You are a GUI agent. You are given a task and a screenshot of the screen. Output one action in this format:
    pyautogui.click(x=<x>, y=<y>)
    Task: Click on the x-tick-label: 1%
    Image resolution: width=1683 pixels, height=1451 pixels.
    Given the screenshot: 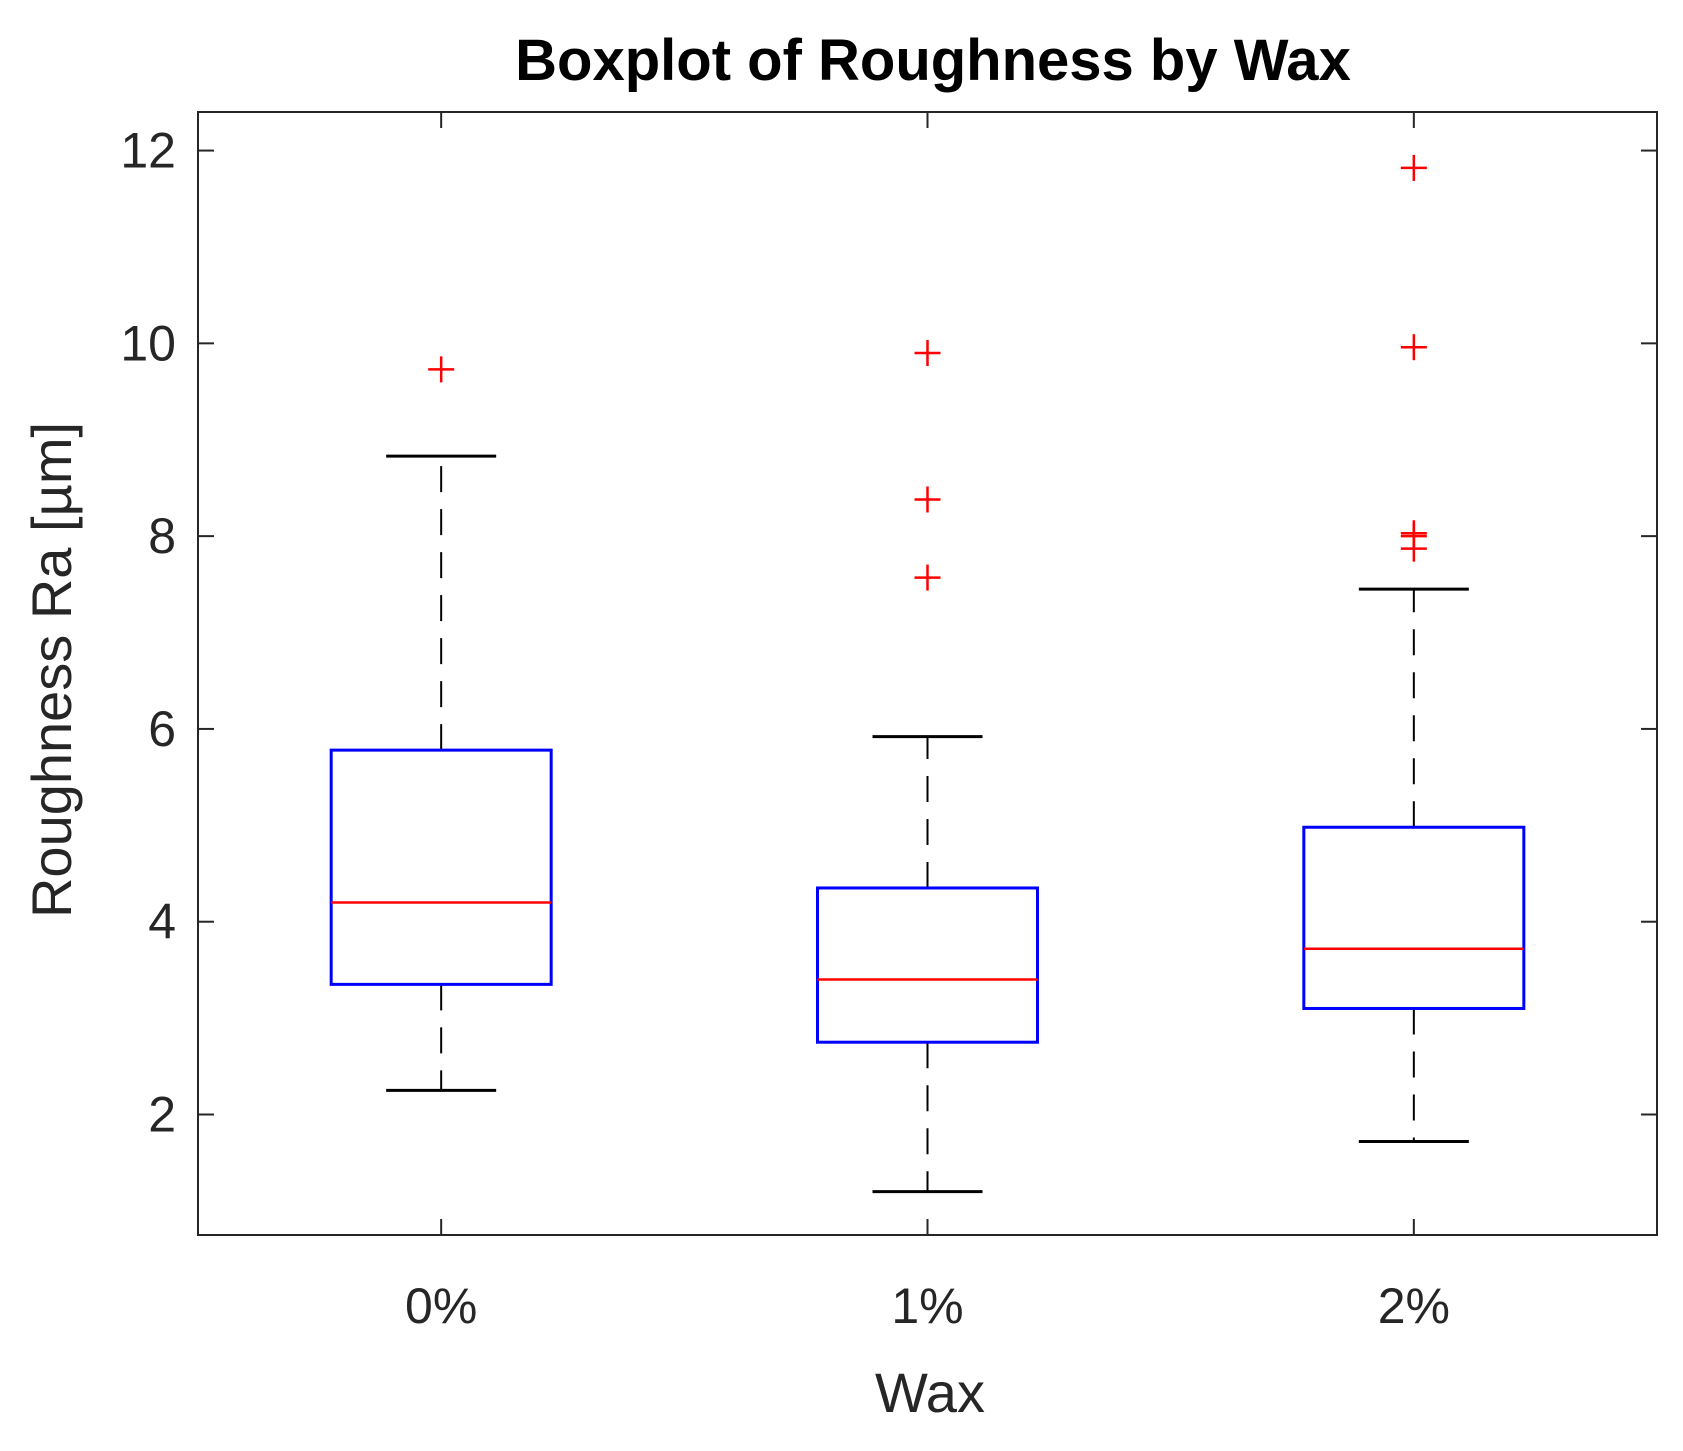 What is the action you would take?
    pyautogui.click(x=927, y=1306)
    